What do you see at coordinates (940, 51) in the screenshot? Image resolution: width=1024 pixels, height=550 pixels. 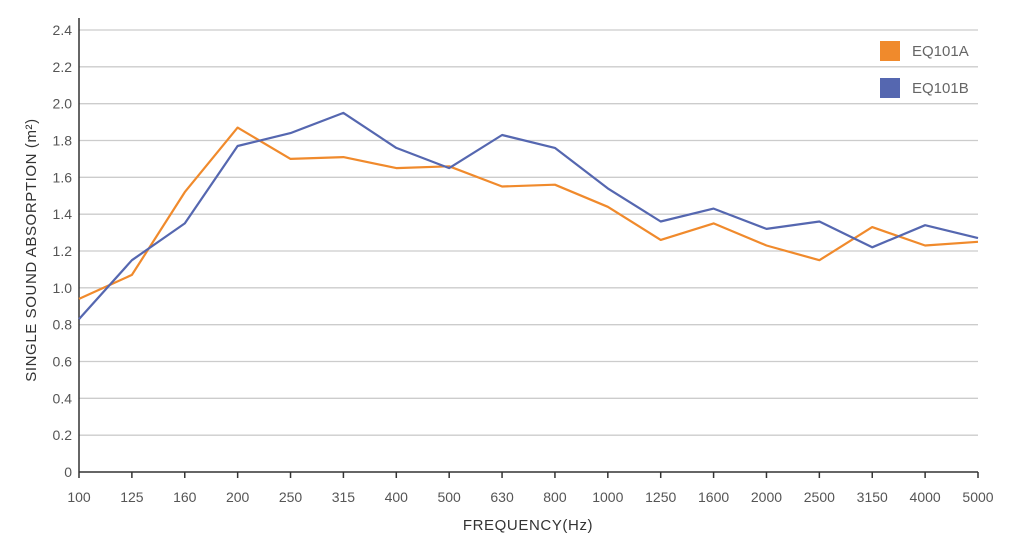 I see `legend-label-eq101a: EQ101A` at bounding box center [940, 51].